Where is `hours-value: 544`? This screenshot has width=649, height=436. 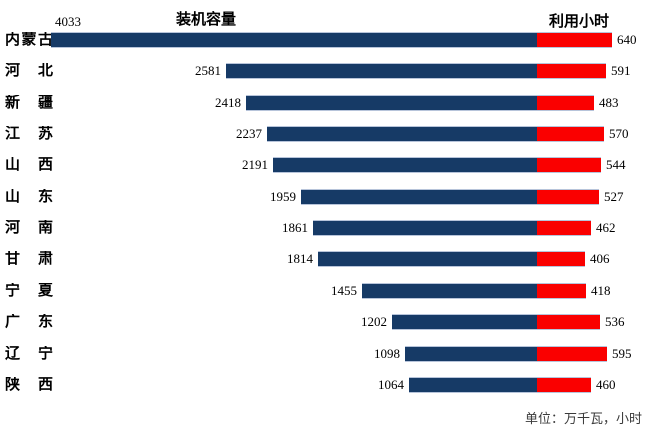
hours-value: 544 is located at coordinates (616, 164).